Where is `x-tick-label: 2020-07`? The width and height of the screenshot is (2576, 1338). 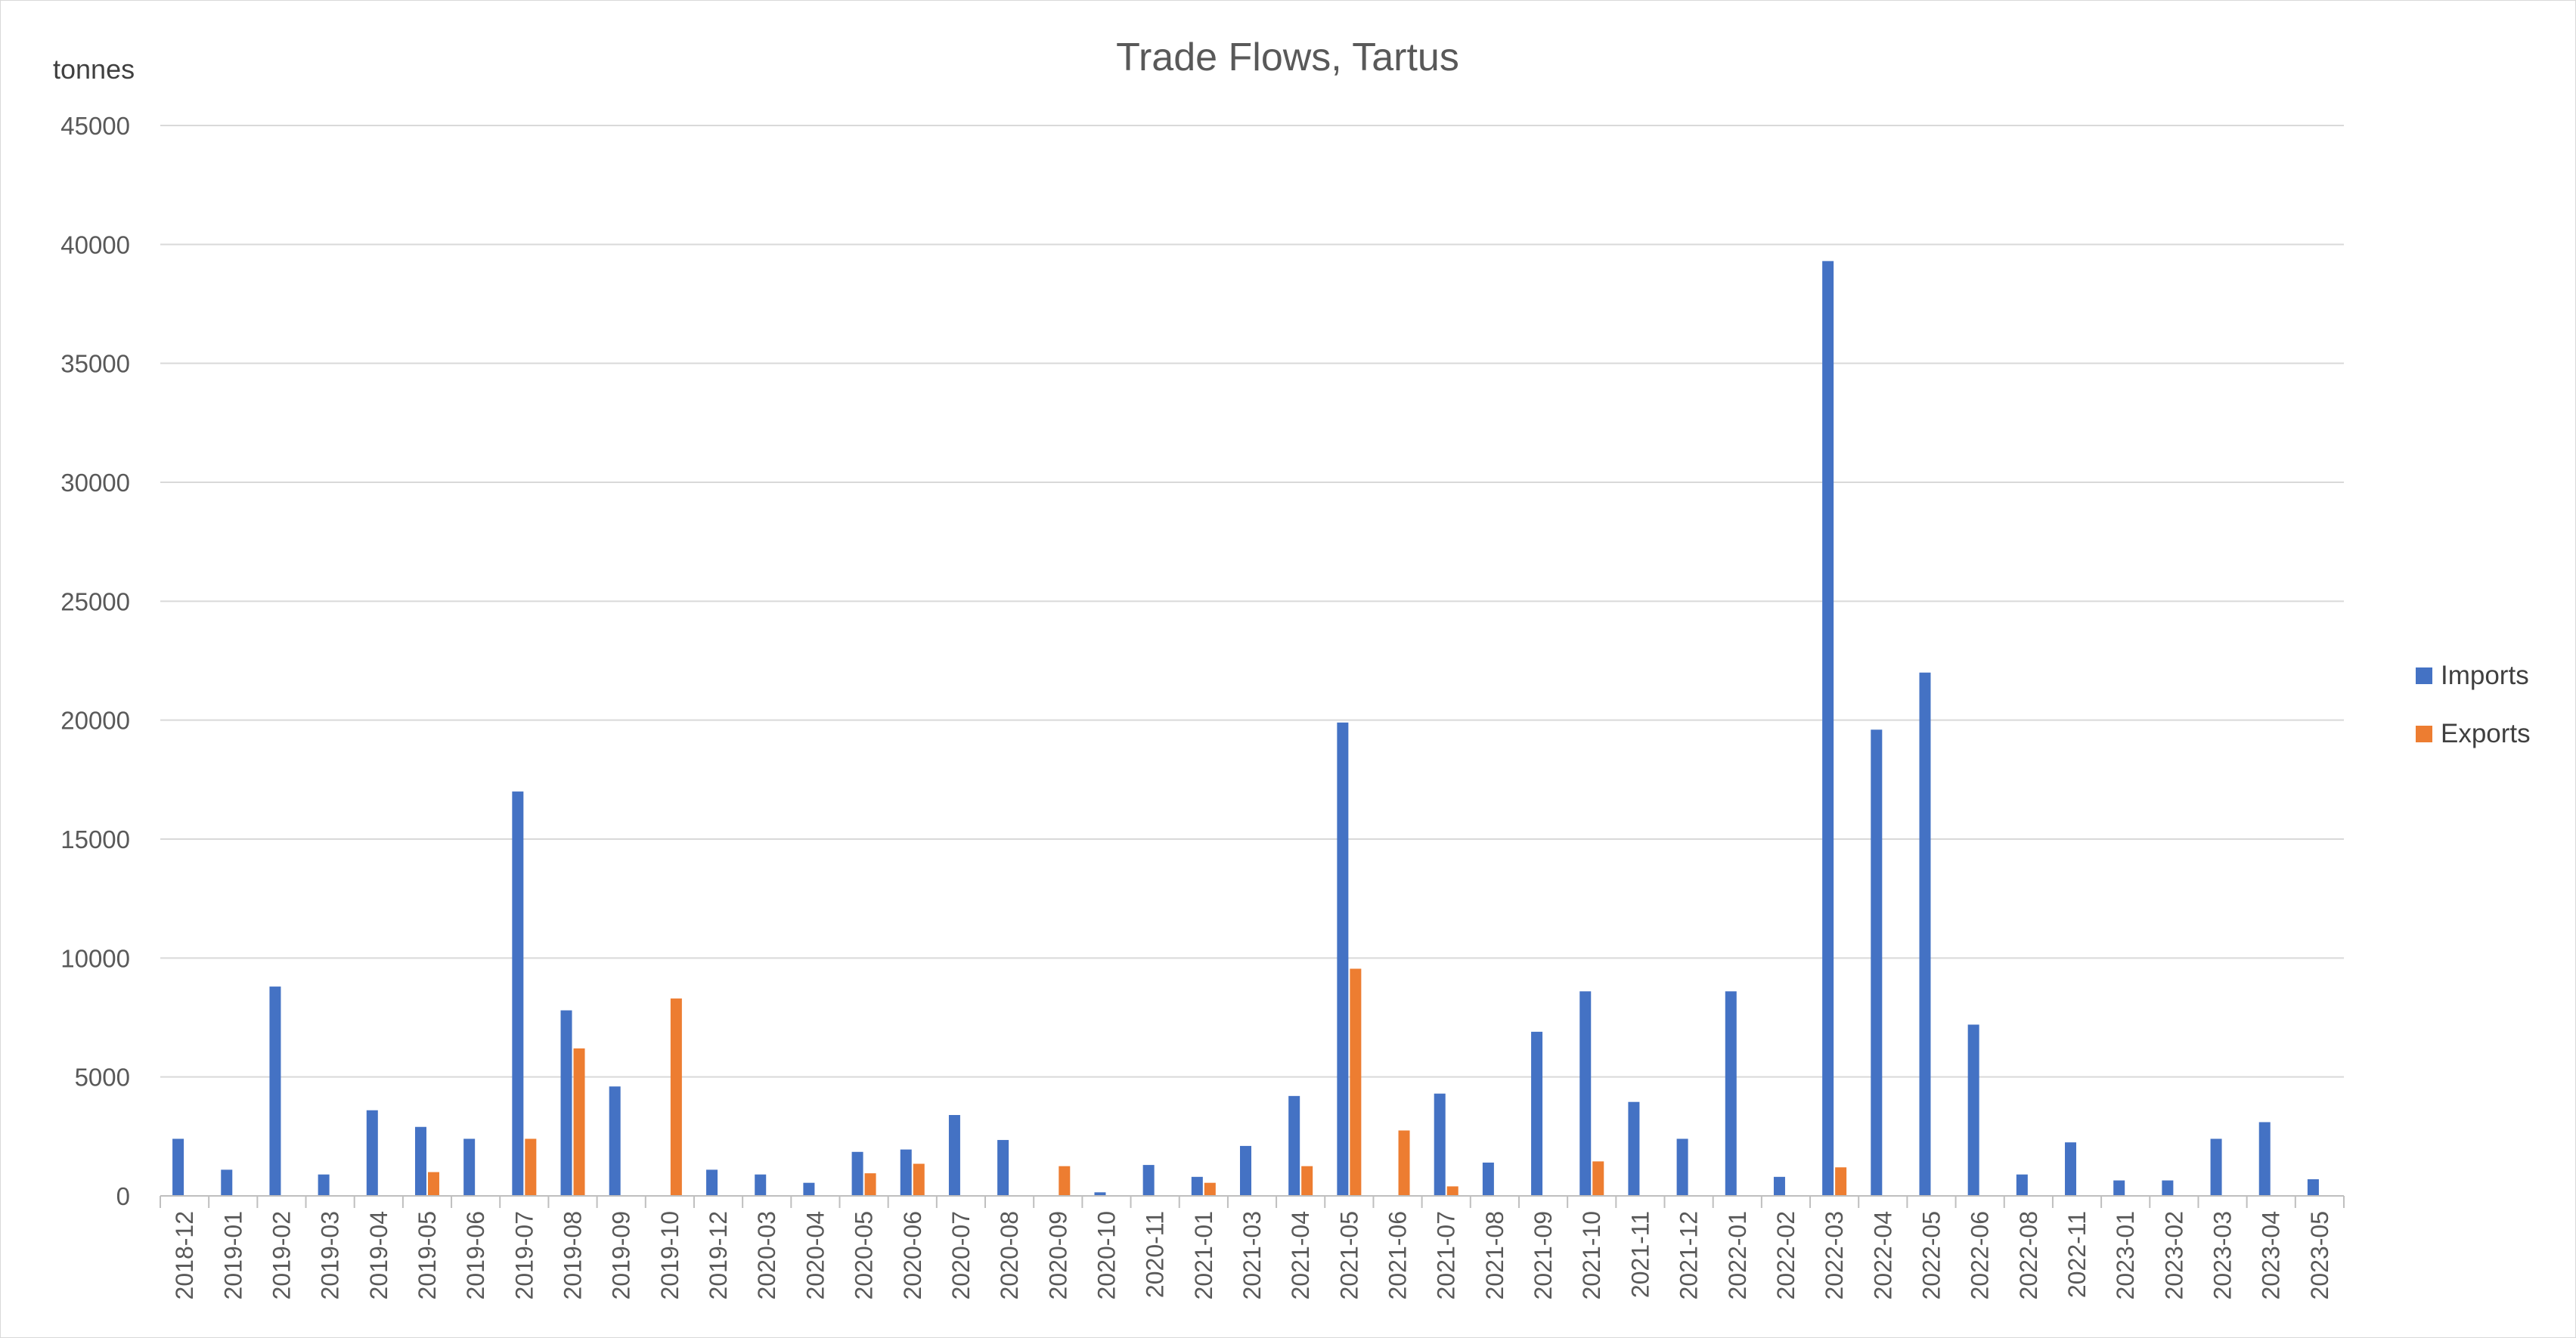 x-tick-label: 2020-07 is located at coordinates (961, 1255).